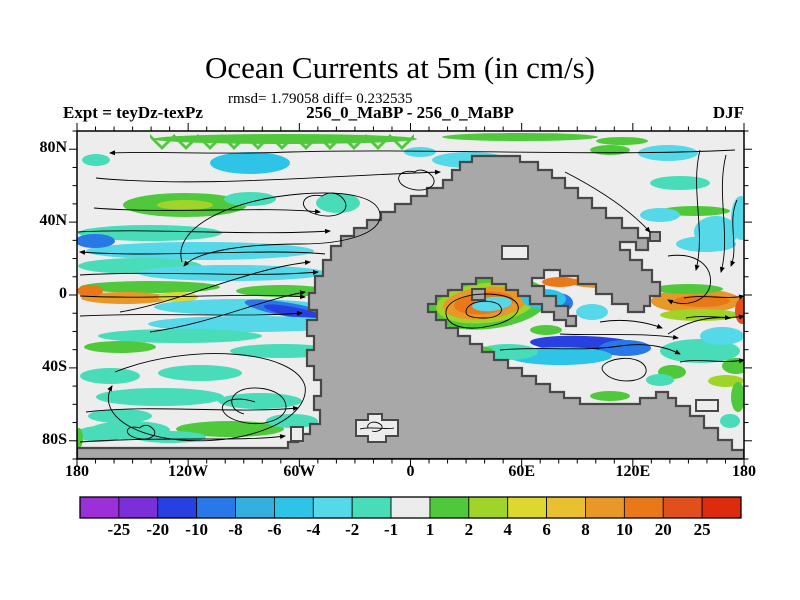 The width and height of the screenshot is (800, 600). Describe the element at coordinates (469, 529) in the screenshot. I see `colorbar-level-label: 2` at that location.